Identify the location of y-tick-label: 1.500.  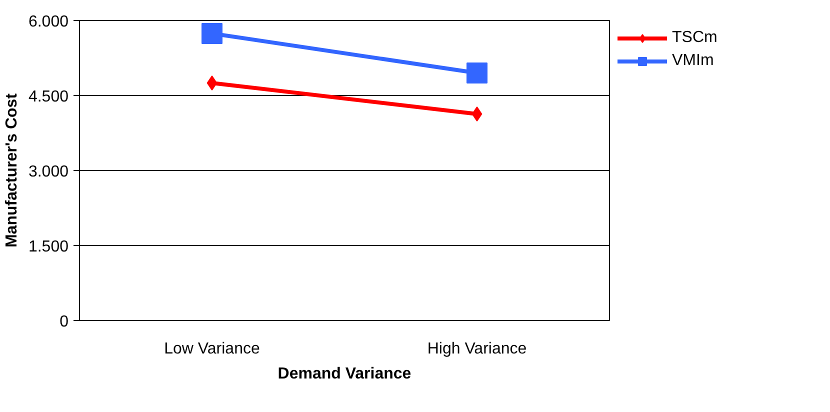
(48, 247).